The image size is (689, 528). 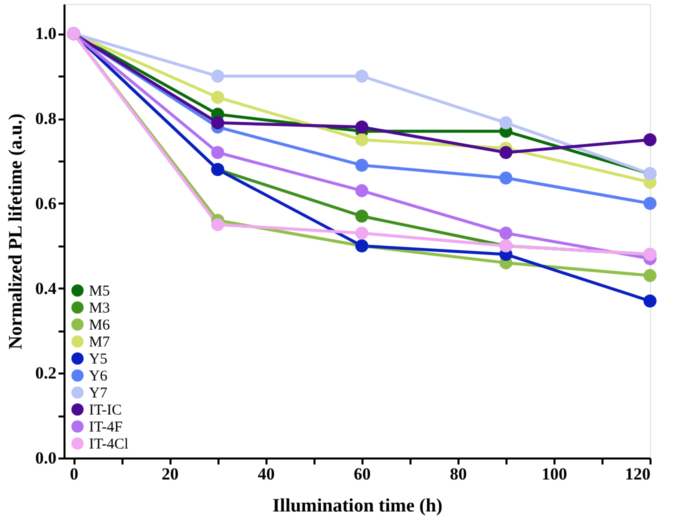 What do you see at coordinates (99, 342) in the screenshot?
I see `legend-label: M7` at bounding box center [99, 342].